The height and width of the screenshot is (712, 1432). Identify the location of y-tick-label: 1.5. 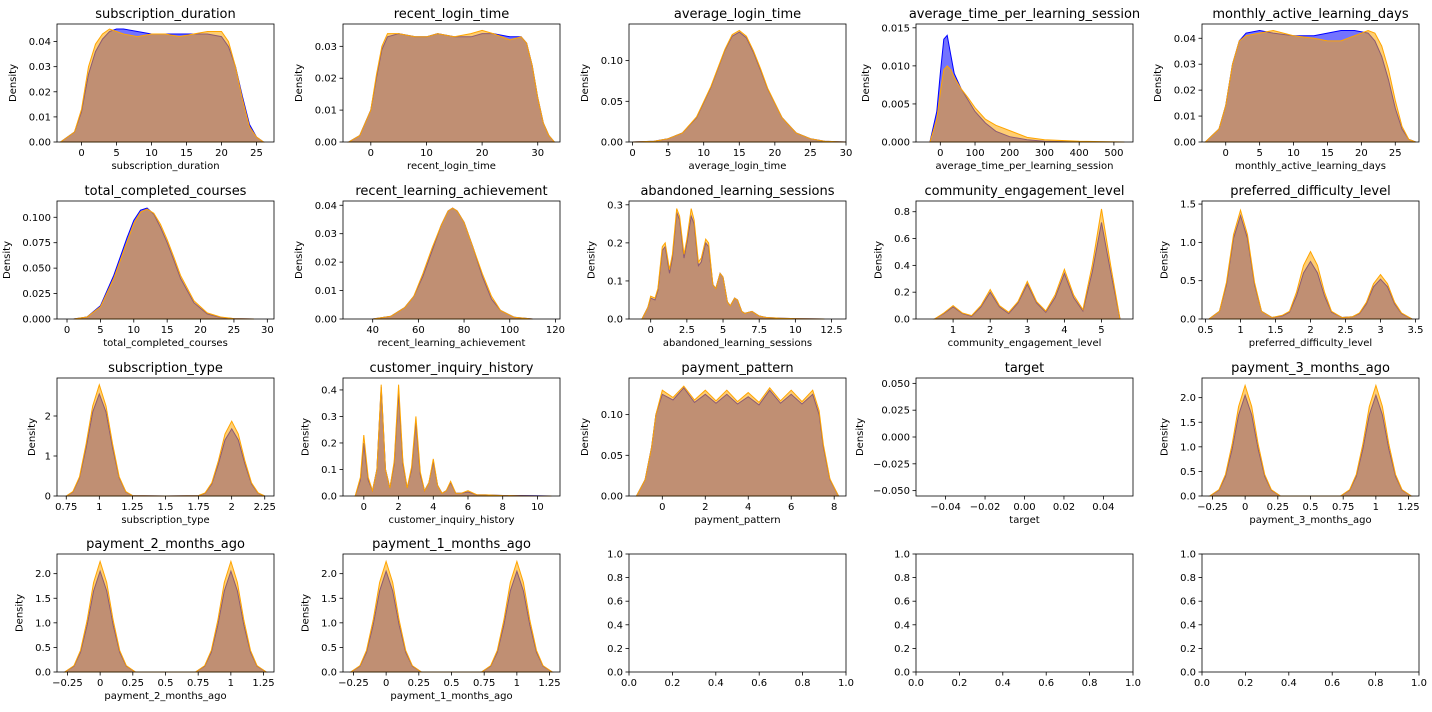
(1188, 423).